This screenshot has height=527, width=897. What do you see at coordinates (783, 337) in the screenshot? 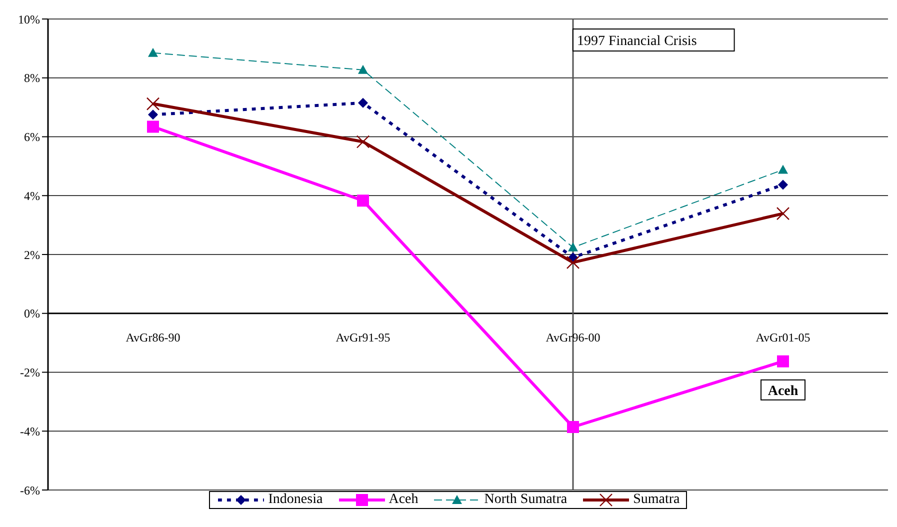
I see `x-tick-label: AvGr01-05` at bounding box center [783, 337].